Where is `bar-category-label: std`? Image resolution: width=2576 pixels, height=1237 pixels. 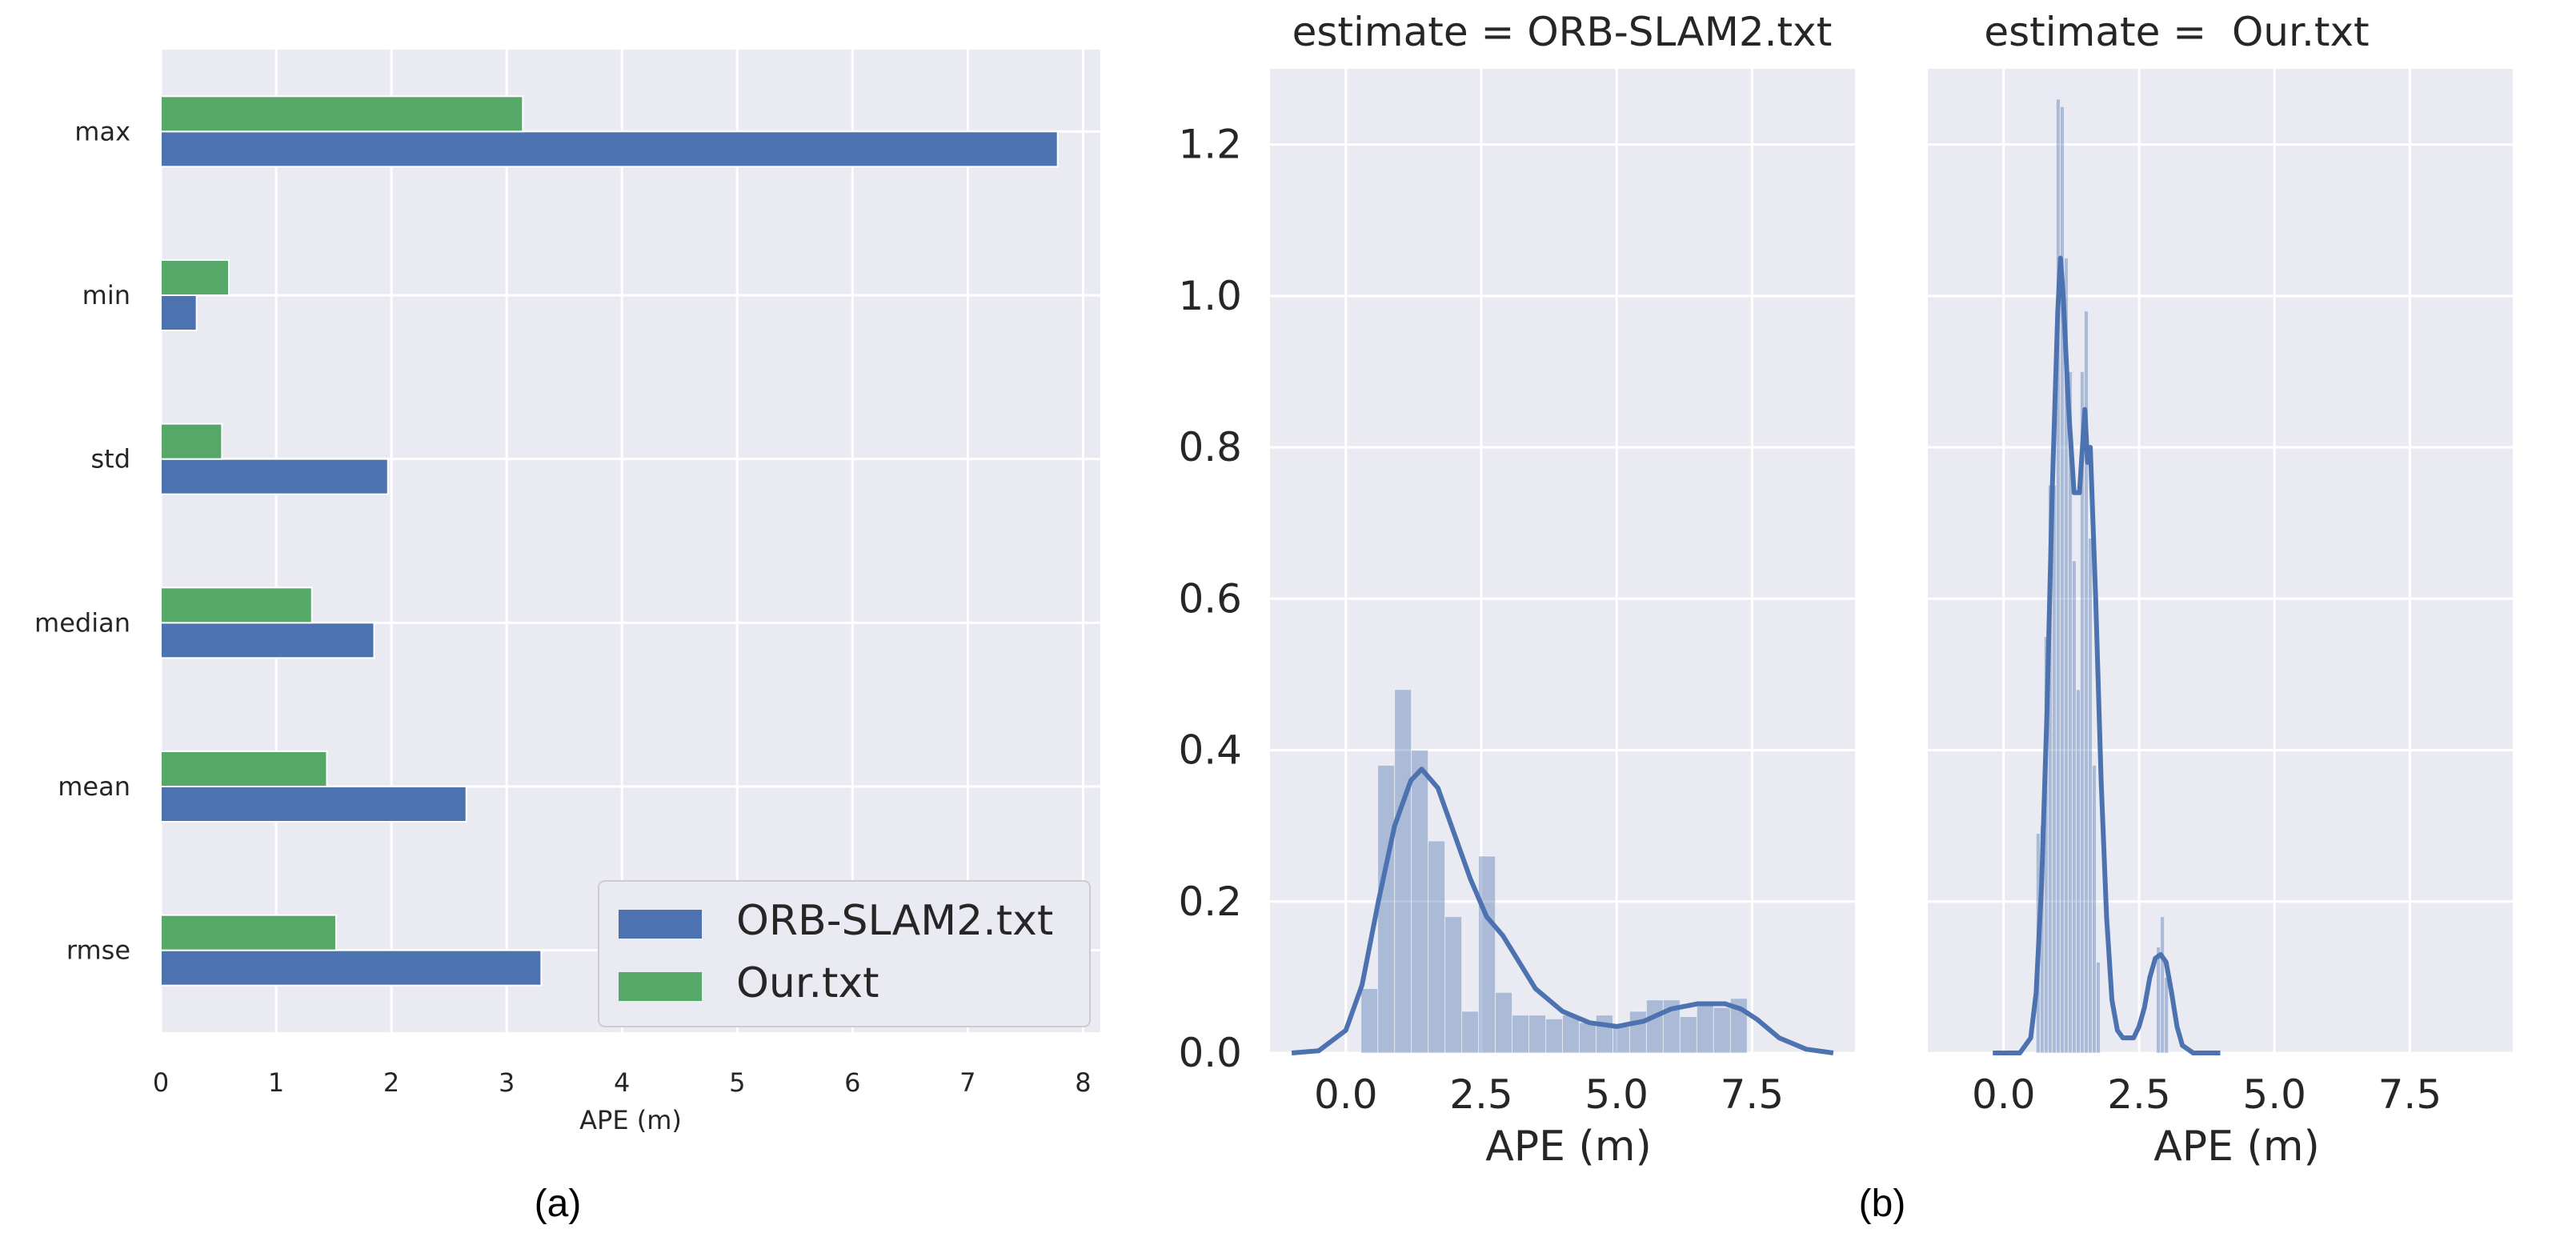
bar-category-label: std is located at coordinates (110, 459).